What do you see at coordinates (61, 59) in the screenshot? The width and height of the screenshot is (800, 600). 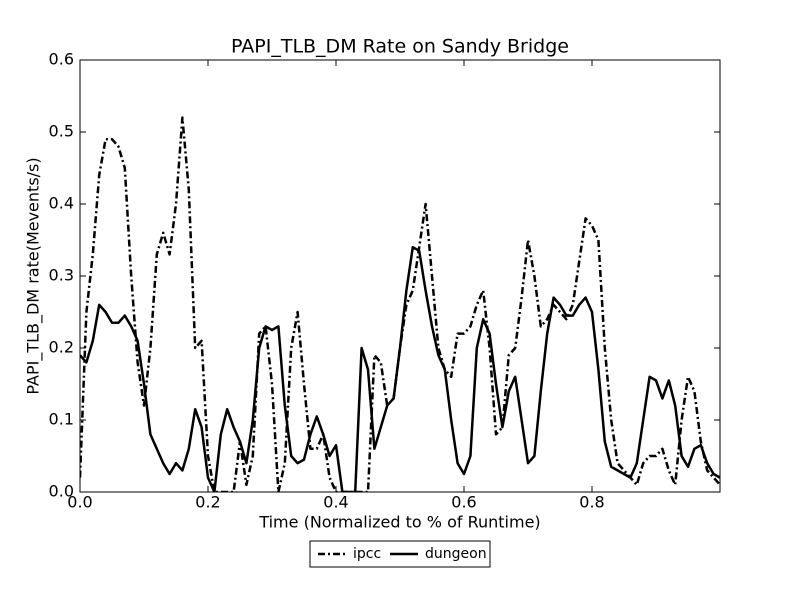 I see `y-tick-label: 0.6` at bounding box center [61, 59].